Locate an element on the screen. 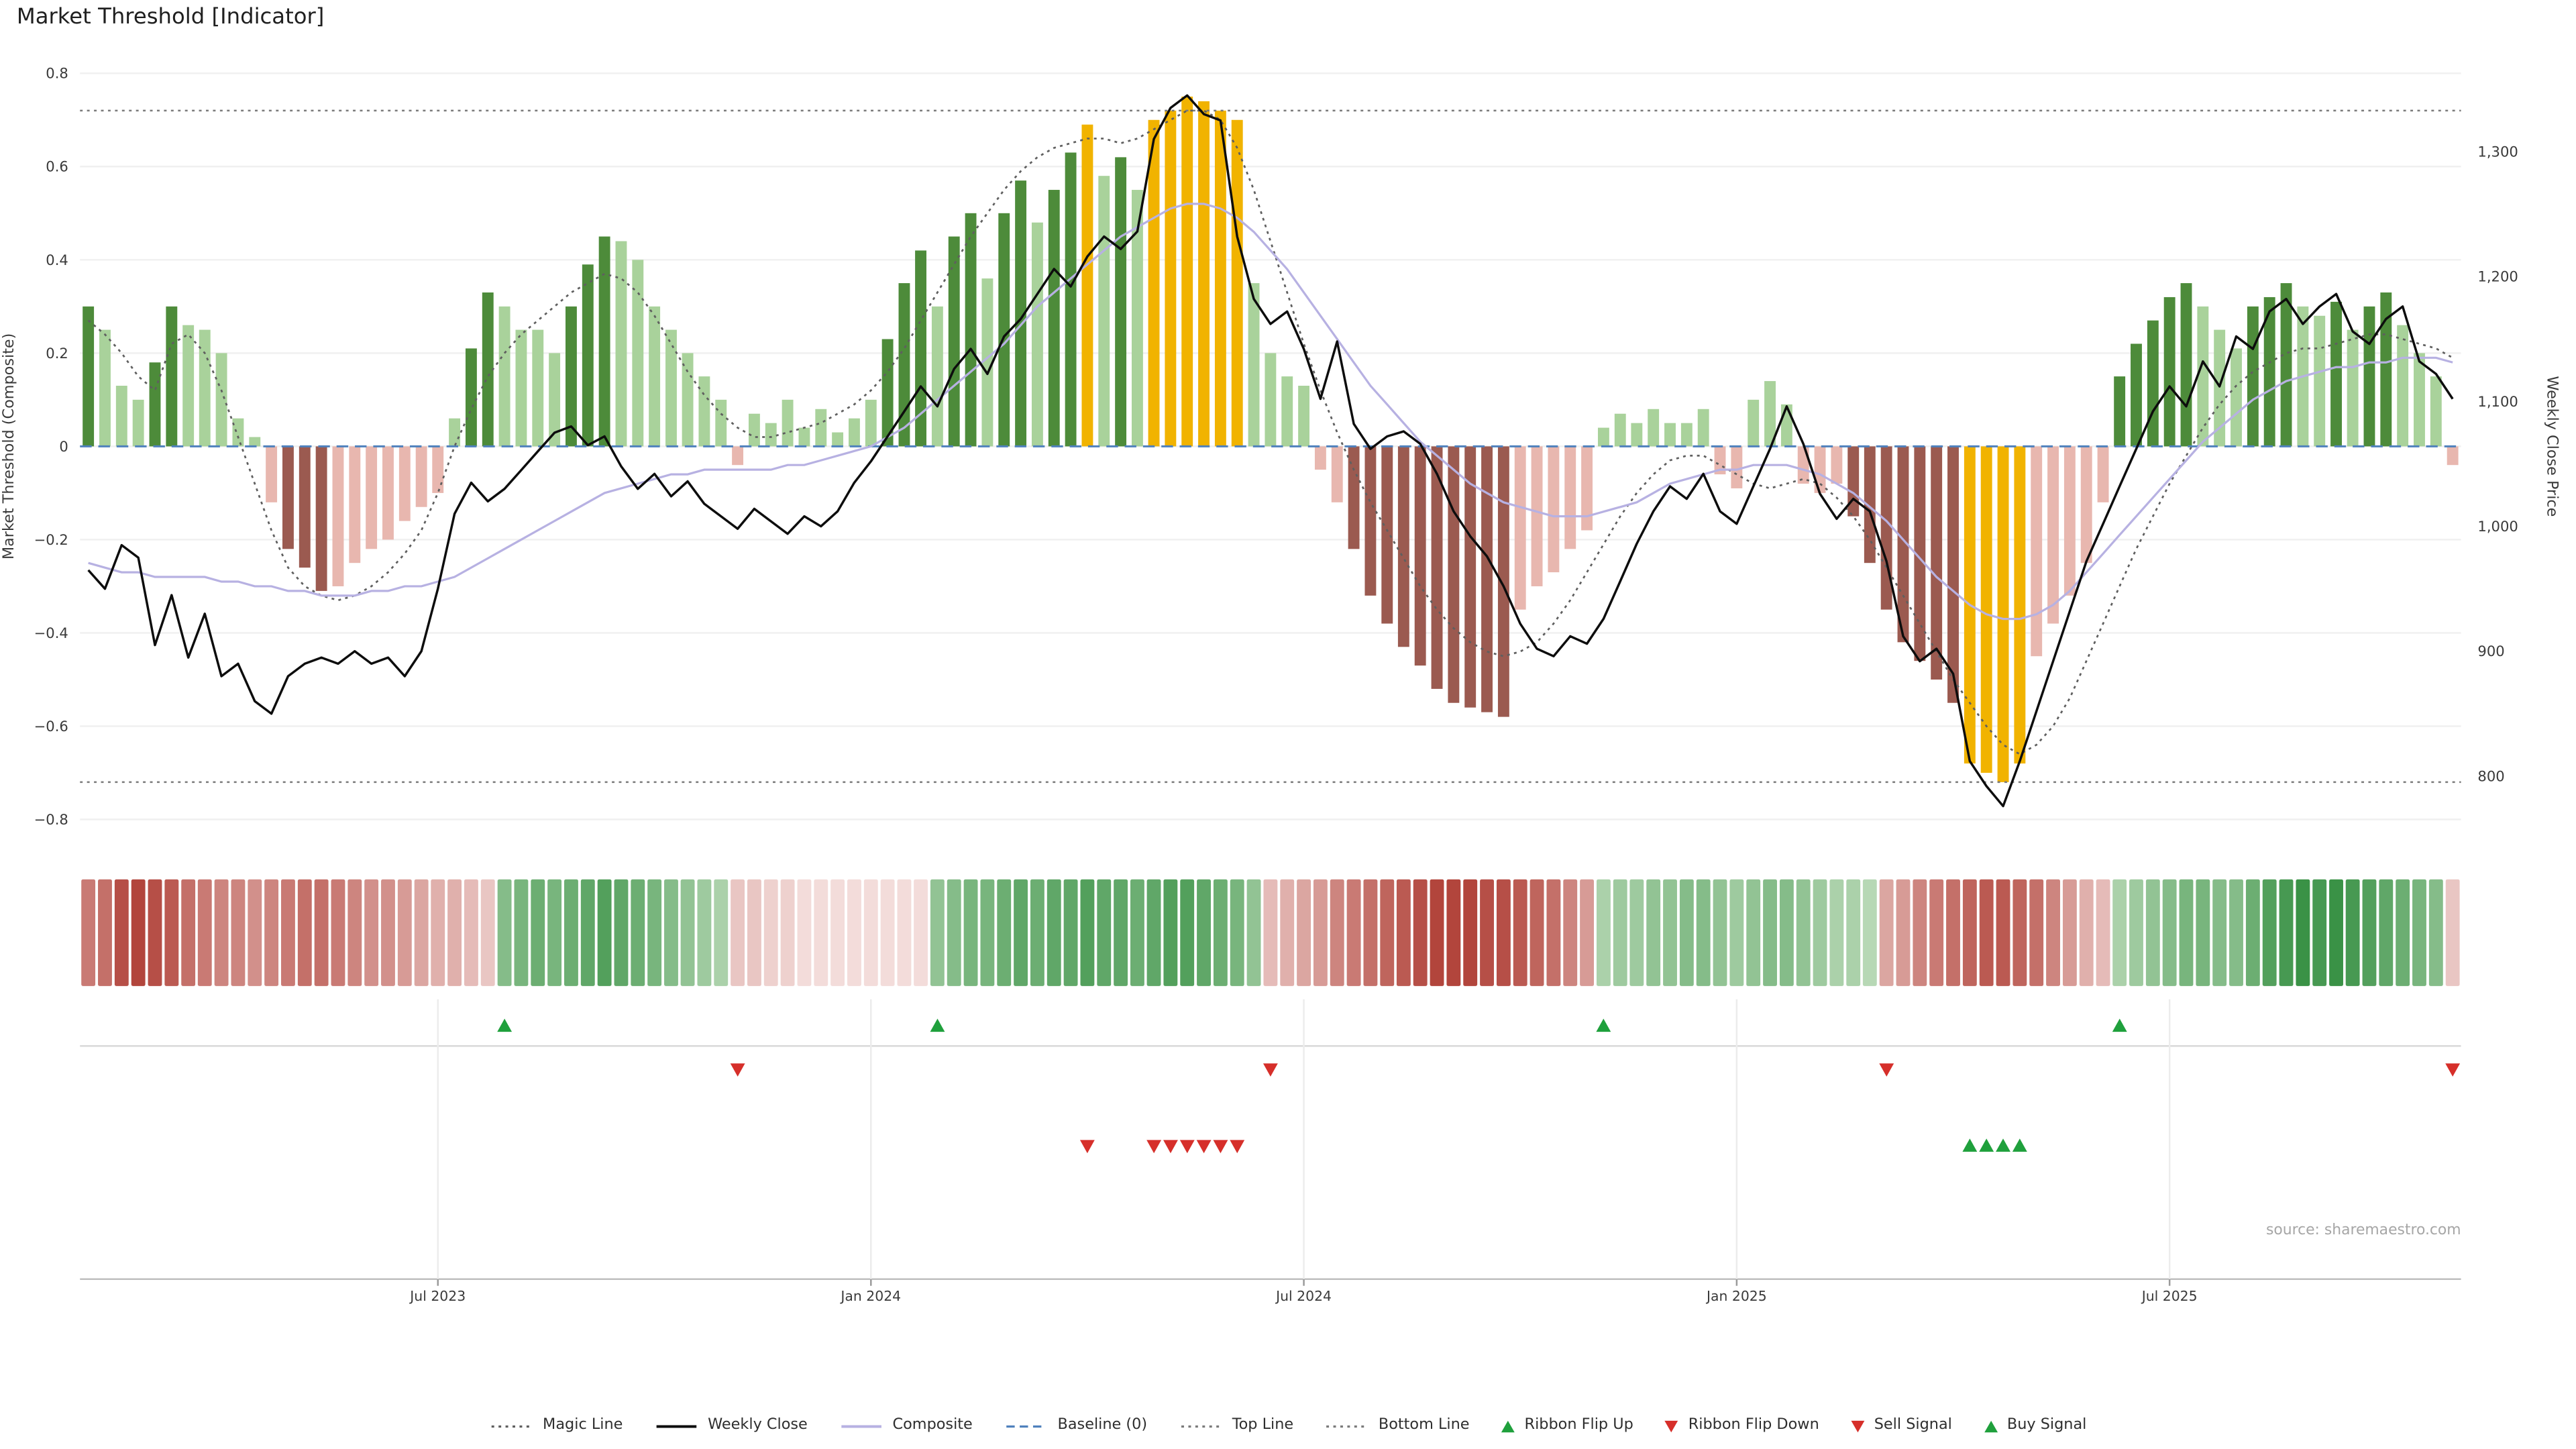  ribbon-flip-down-icon is located at coordinates (1671, 1425).